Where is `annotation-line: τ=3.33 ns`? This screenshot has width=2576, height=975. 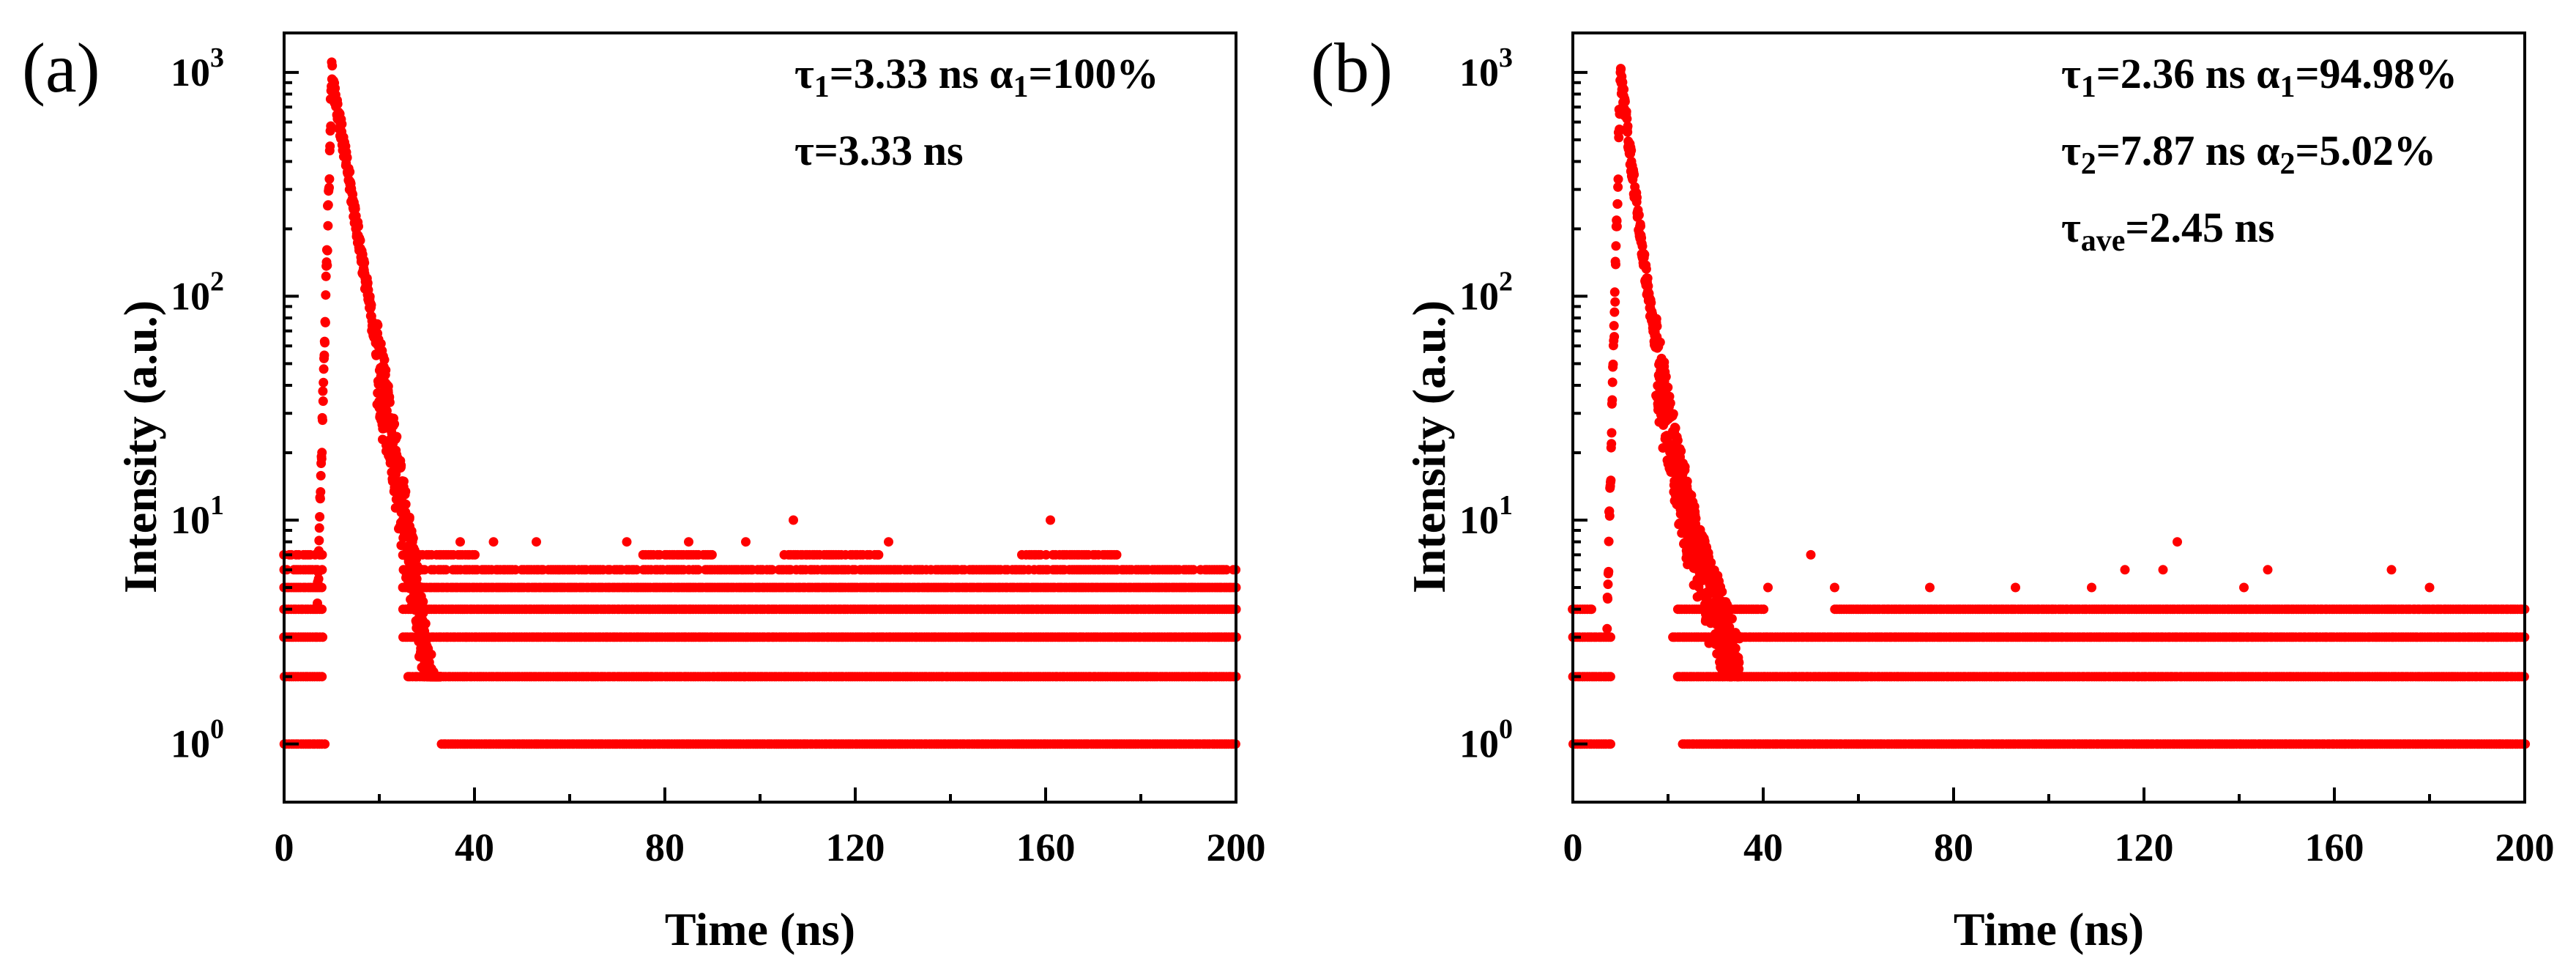
annotation-line: τ=3.33 ns is located at coordinates (879, 150).